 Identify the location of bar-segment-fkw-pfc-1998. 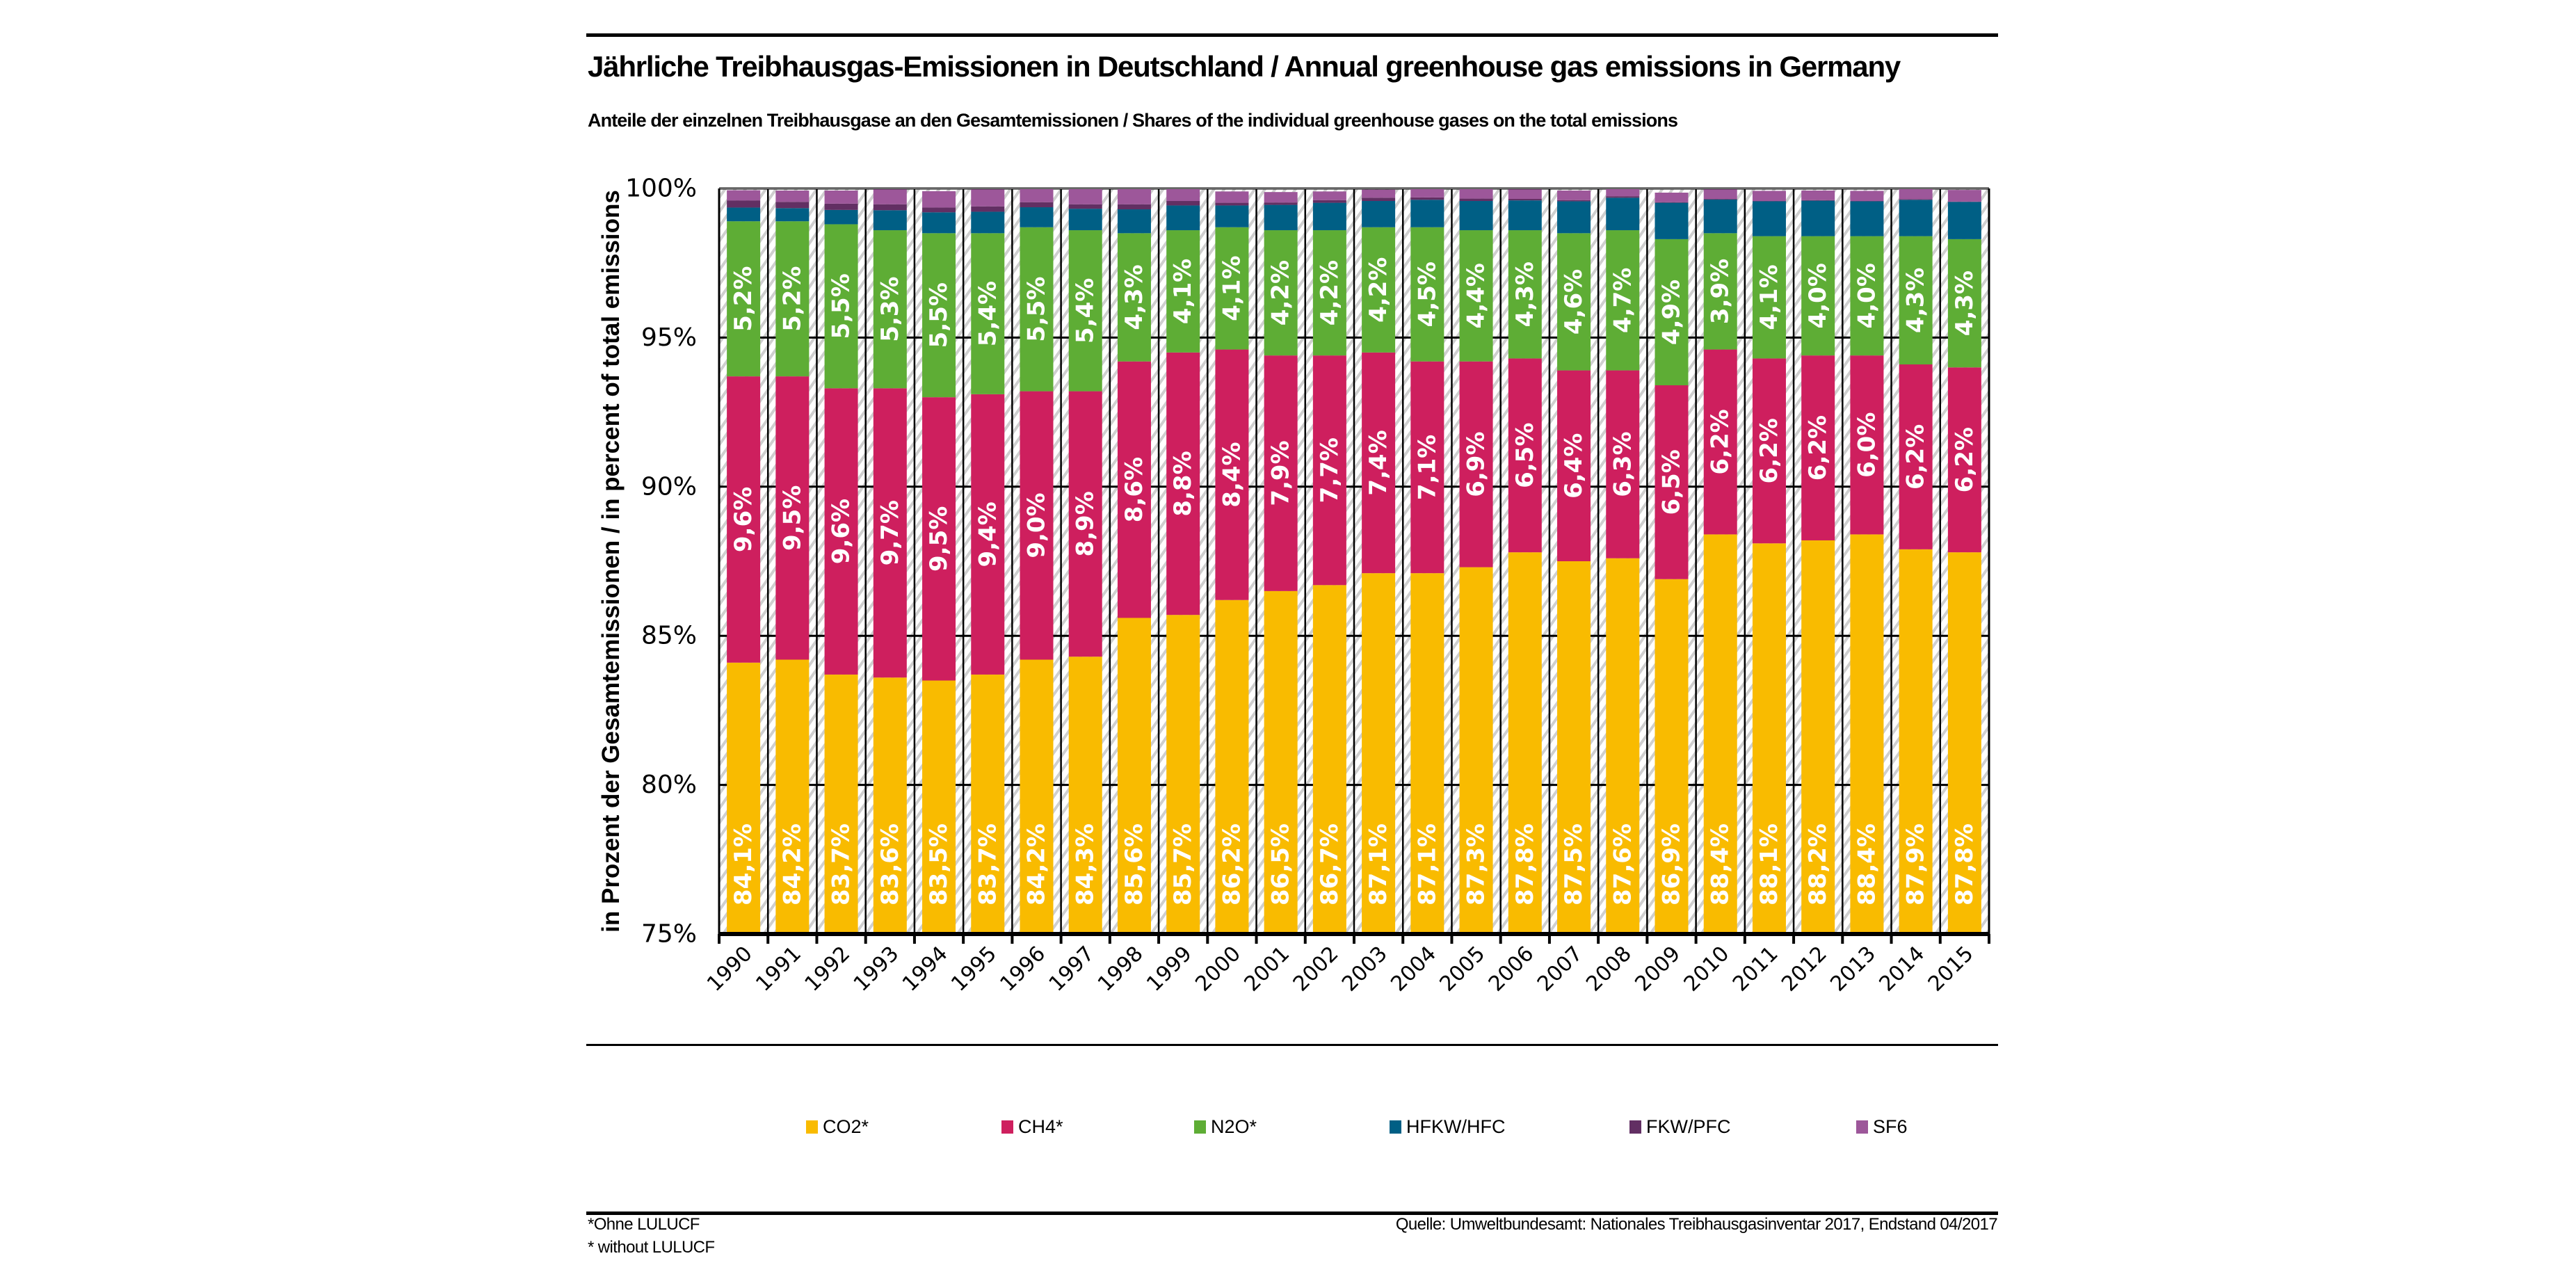
(1134, 207).